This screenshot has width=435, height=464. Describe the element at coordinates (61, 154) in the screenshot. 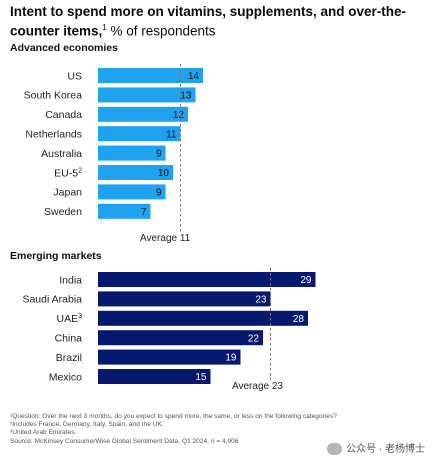

I see `category-label: Australia` at that location.